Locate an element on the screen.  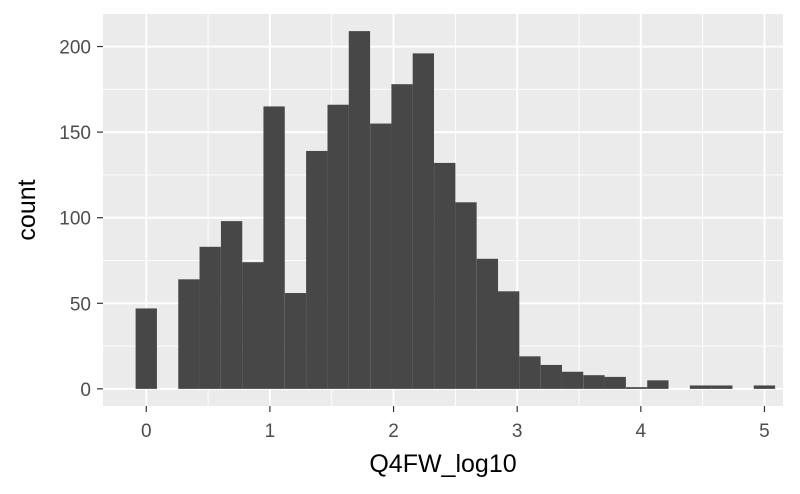
y-axis-ticks: 0 50 100 150 200 is located at coordinates (81, 219).